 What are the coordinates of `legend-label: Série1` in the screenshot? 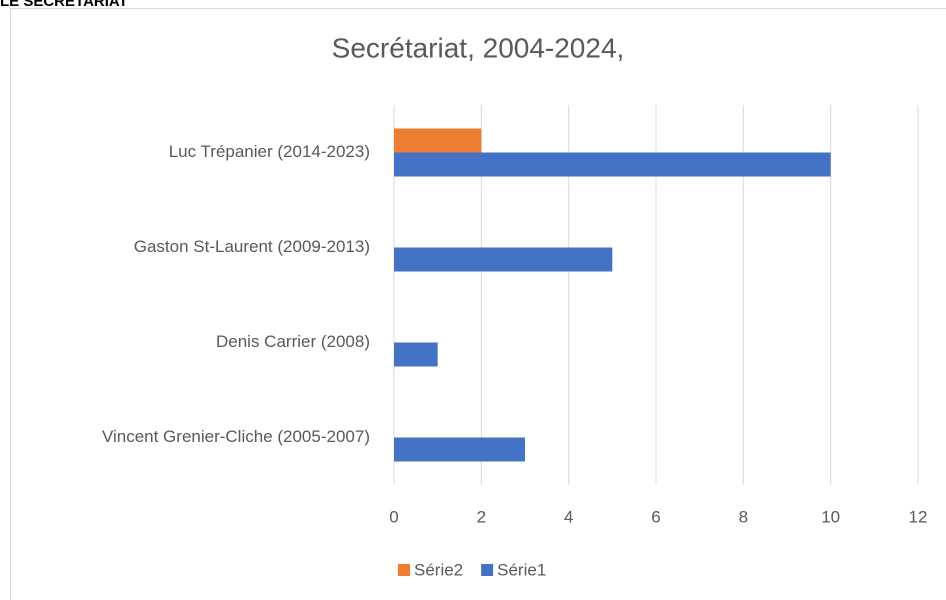 It's located at (521, 569).